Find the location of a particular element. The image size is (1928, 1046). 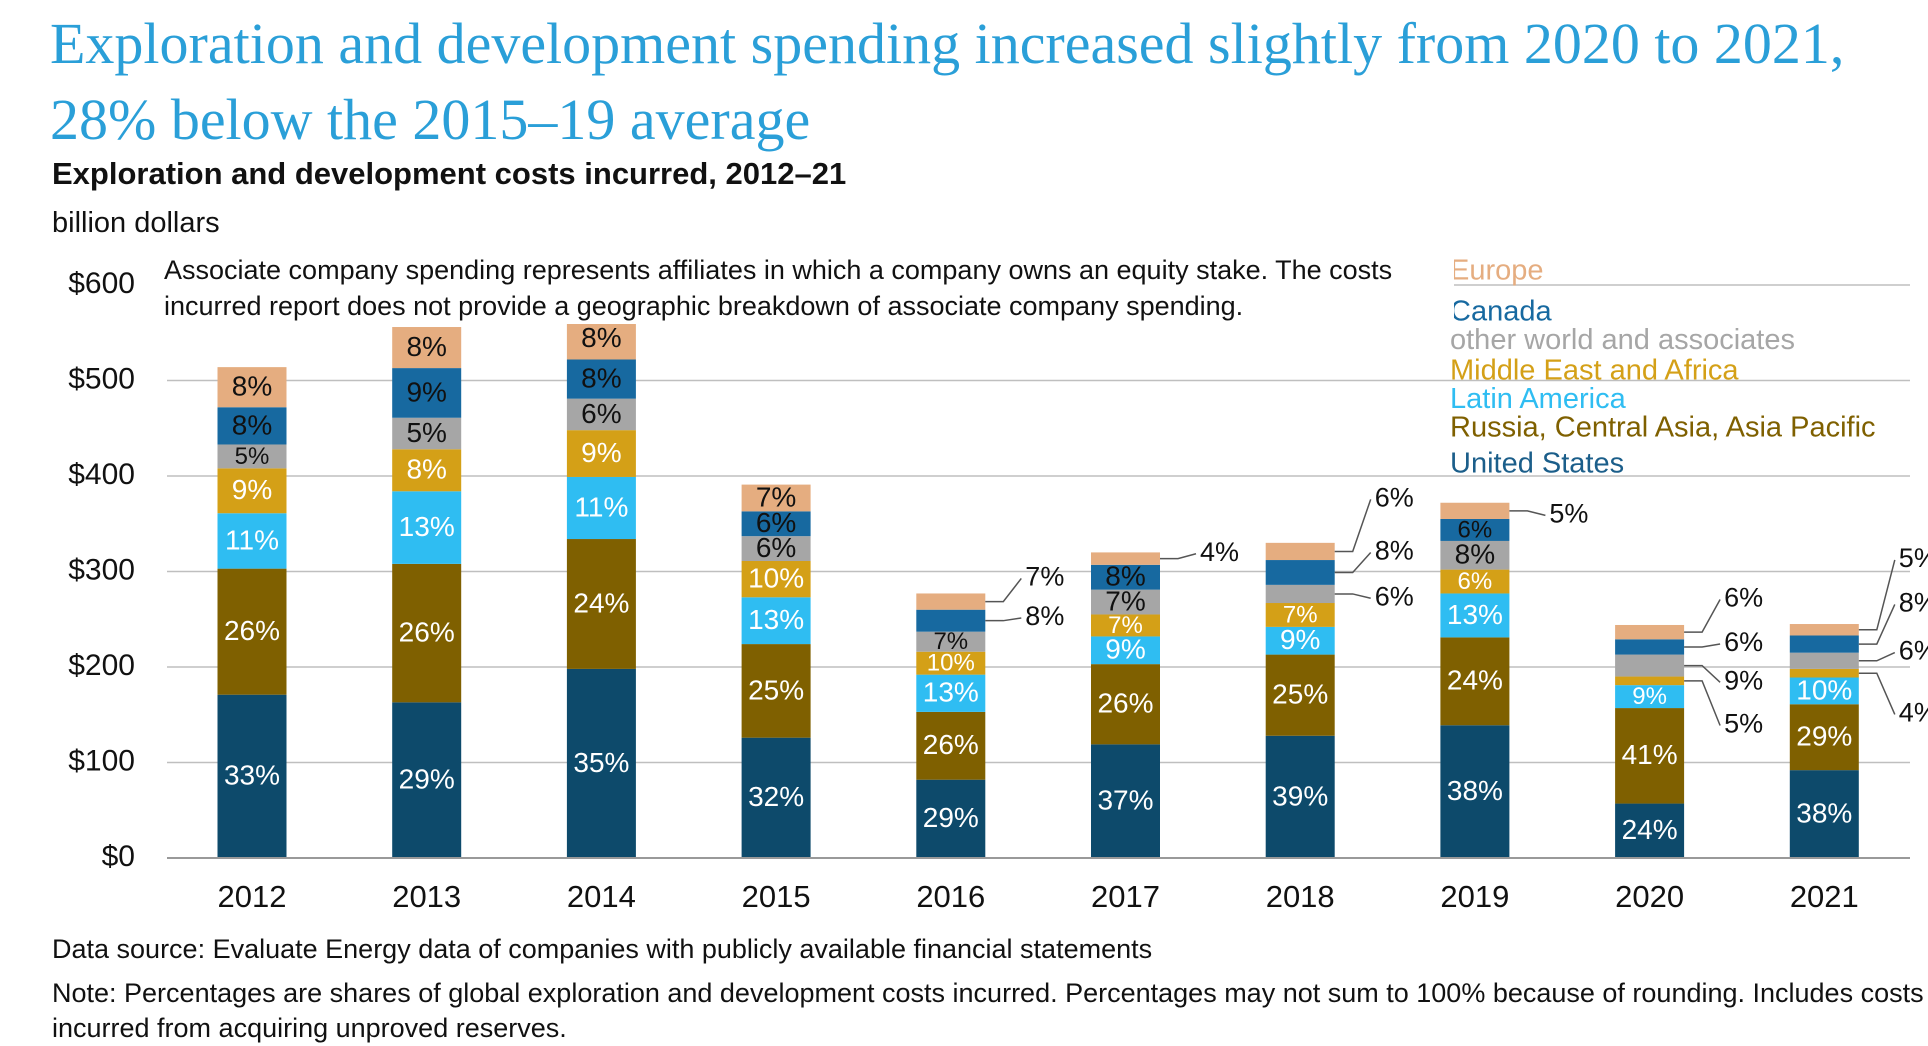

data-label: 11% is located at coordinates (601, 506).